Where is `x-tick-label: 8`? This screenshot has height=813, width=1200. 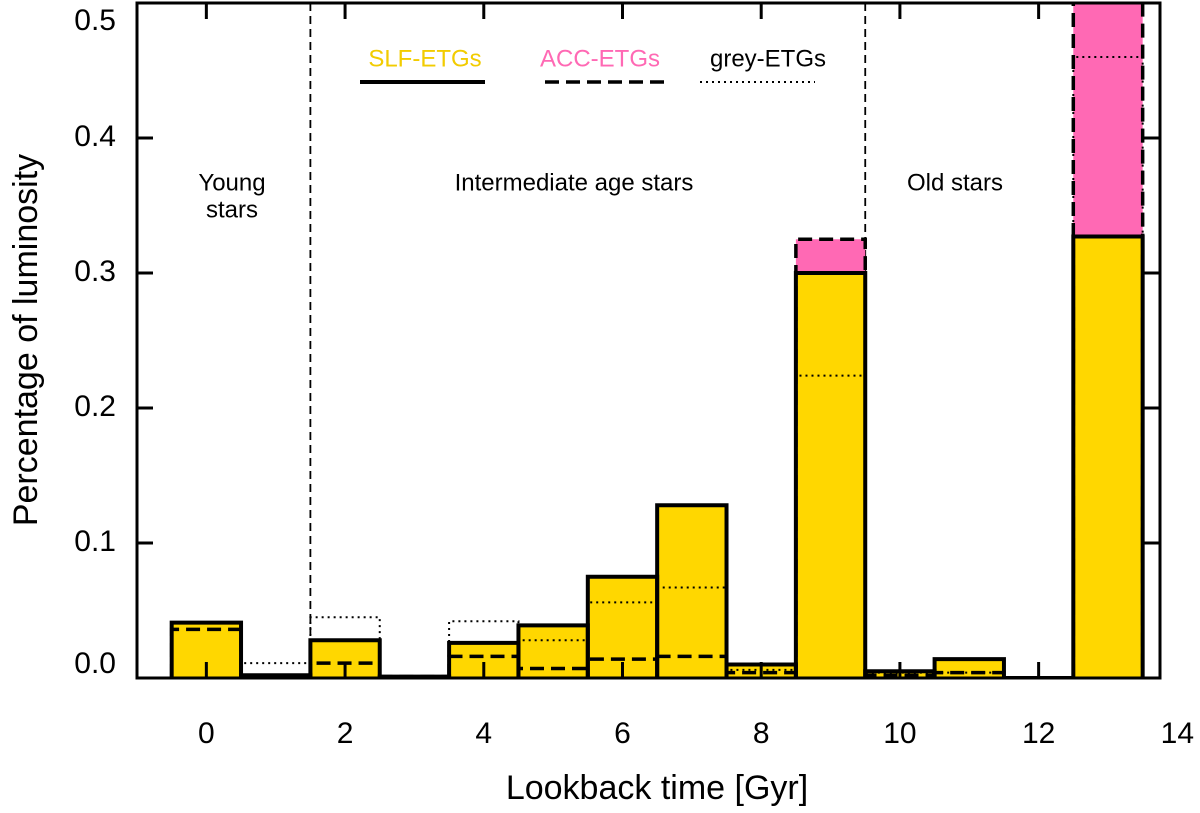 x-tick-label: 8 is located at coordinates (761, 733).